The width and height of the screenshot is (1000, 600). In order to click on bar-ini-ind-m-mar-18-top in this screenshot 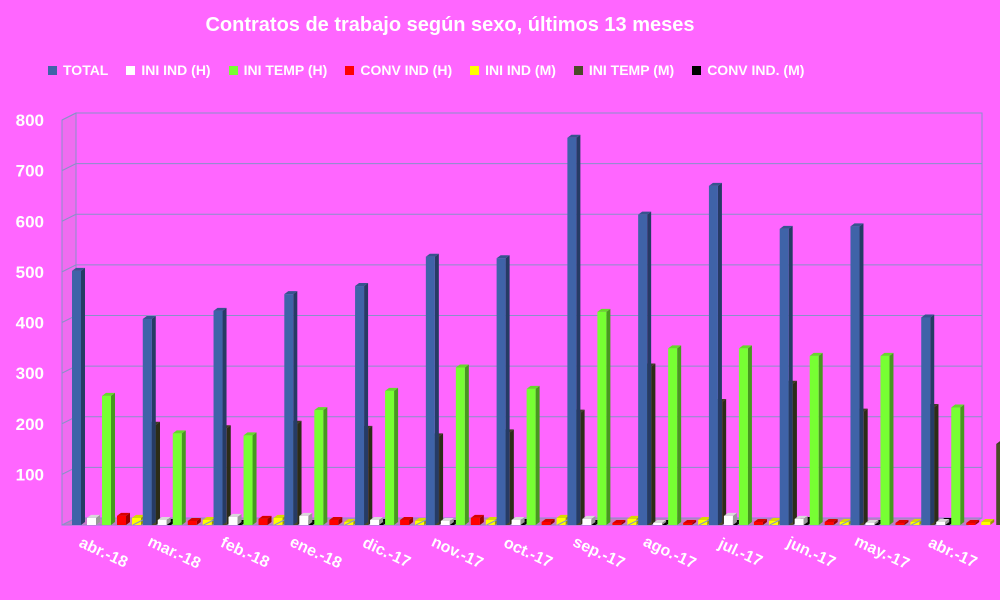, I will do `click(209, 518)`.